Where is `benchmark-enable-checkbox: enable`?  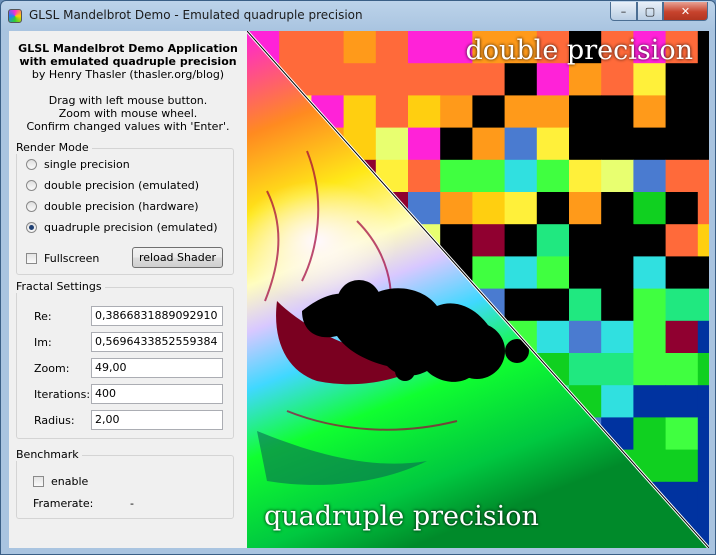
benchmark-enable-checkbox: enable is located at coordinates (60, 481).